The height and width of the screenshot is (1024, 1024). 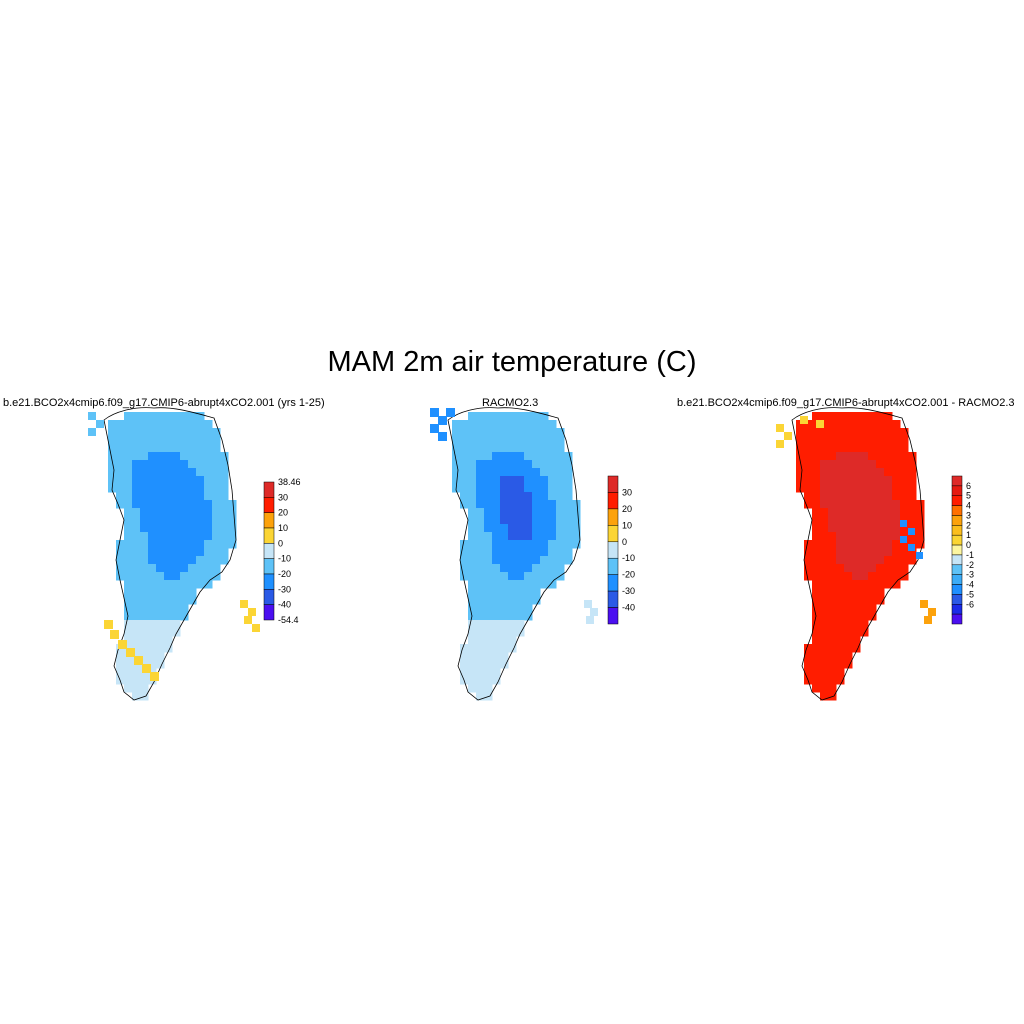 I want to click on colorbar-tick-label: -4, so click(x=970, y=585).